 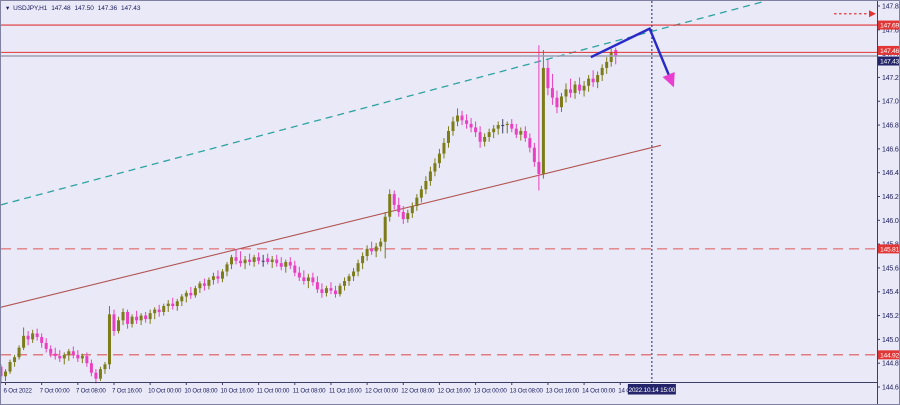 I want to click on mid-support-price-label, so click(x=888, y=249).